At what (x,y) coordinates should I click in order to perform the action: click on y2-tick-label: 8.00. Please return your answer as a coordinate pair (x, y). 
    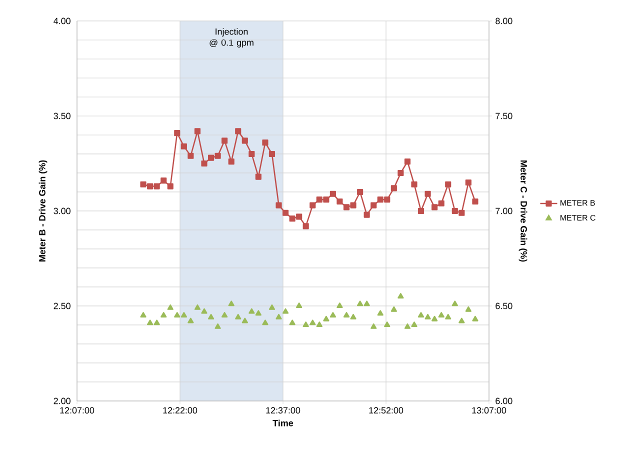
    Looking at the image, I should click on (504, 21).